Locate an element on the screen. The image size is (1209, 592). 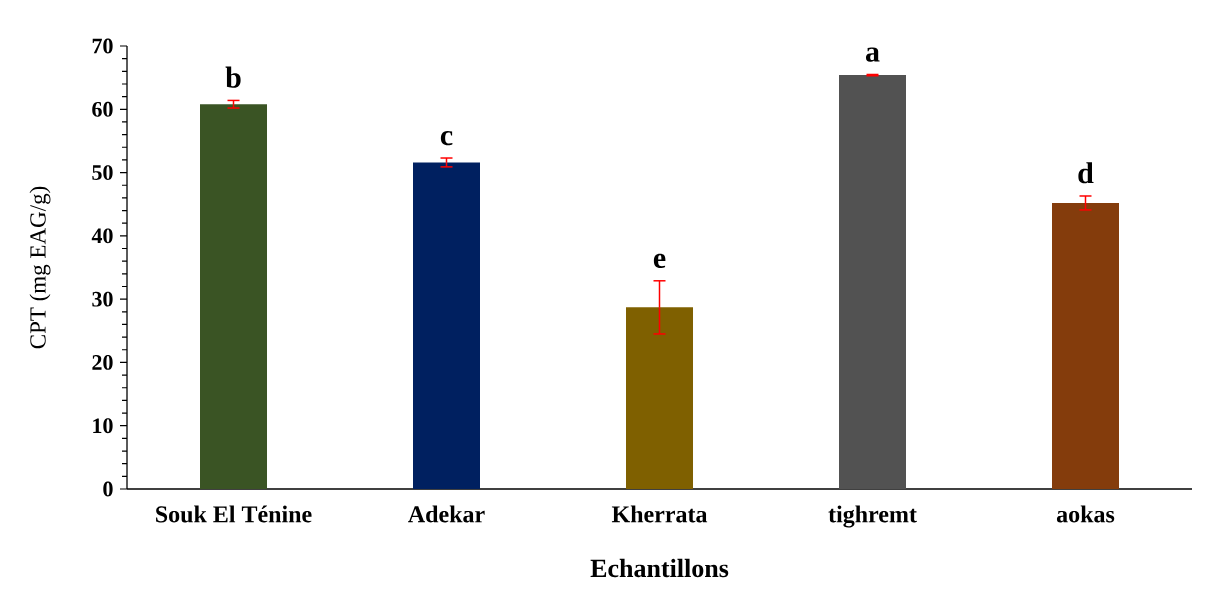
annotation: d is located at coordinates (1086, 173).